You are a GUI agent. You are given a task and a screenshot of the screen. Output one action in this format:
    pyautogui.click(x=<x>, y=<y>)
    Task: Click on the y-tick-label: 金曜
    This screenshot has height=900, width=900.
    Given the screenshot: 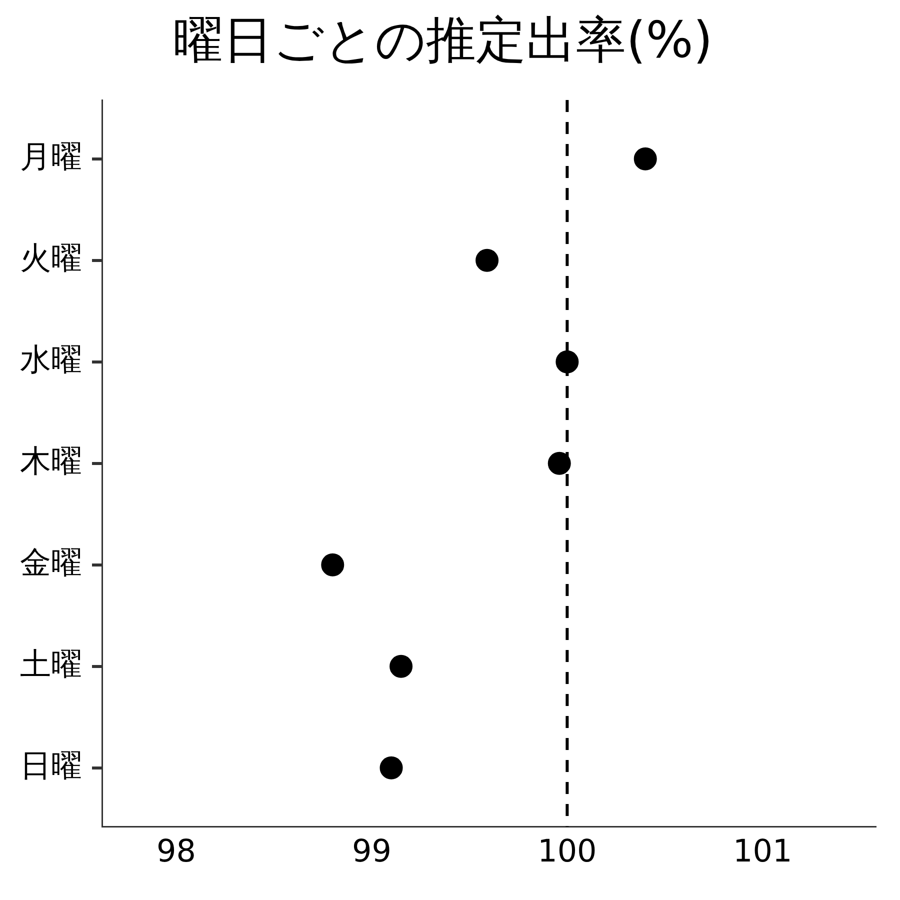 What is the action you would take?
    pyautogui.click(x=51, y=562)
    